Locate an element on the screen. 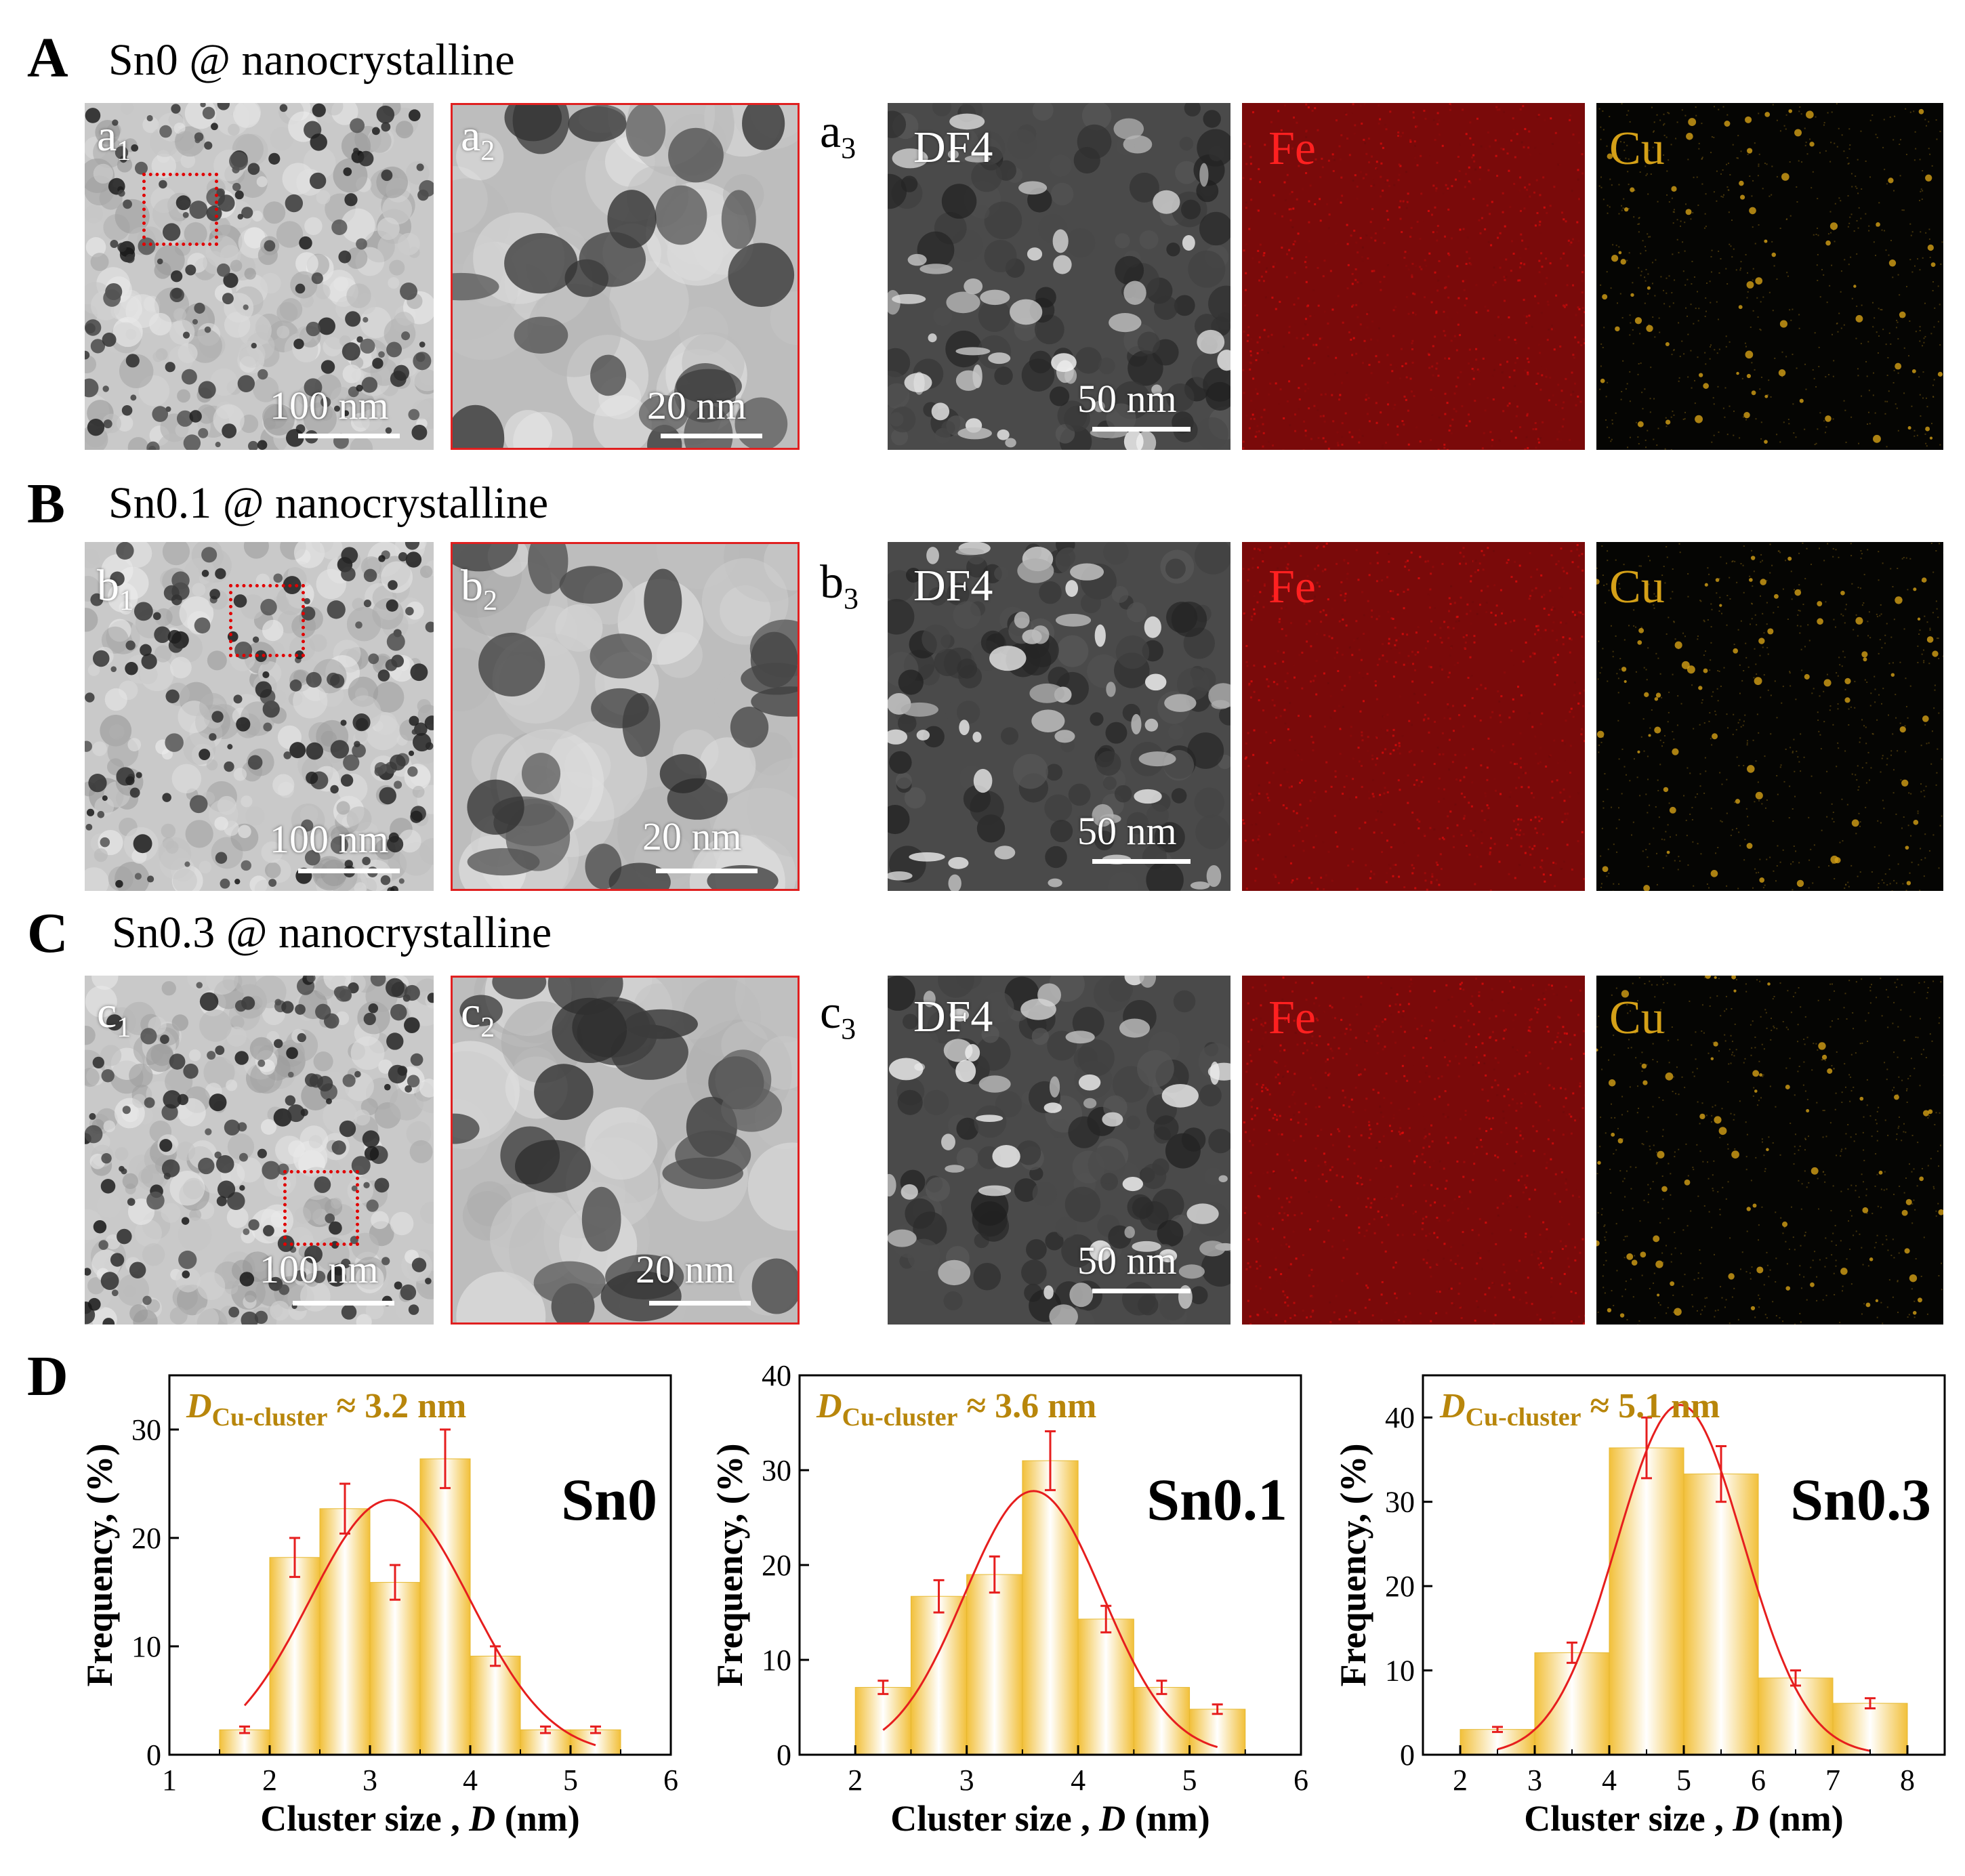 The height and width of the screenshot is (1876, 1965). scale-bar-b3 is located at coordinates (1141, 861).